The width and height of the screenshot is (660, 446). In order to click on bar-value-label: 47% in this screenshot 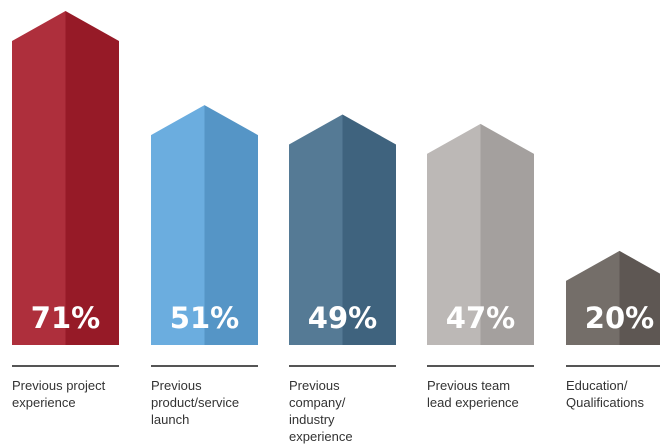, I will do `click(480, 318)`.